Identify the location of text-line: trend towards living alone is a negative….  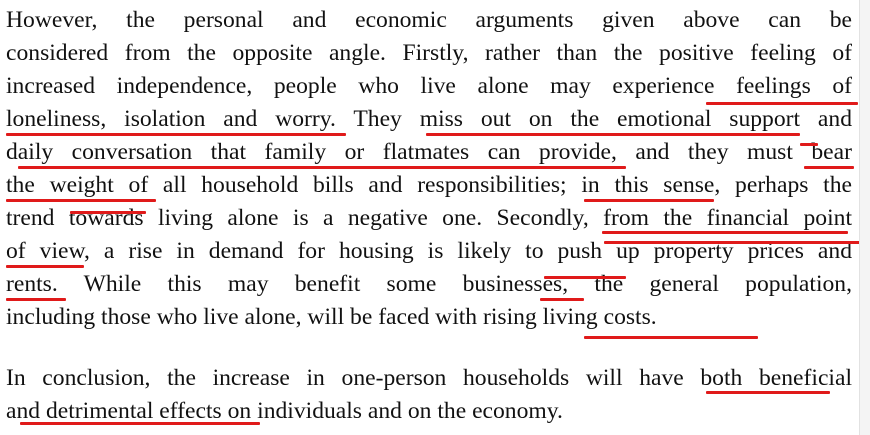
(429, 218).